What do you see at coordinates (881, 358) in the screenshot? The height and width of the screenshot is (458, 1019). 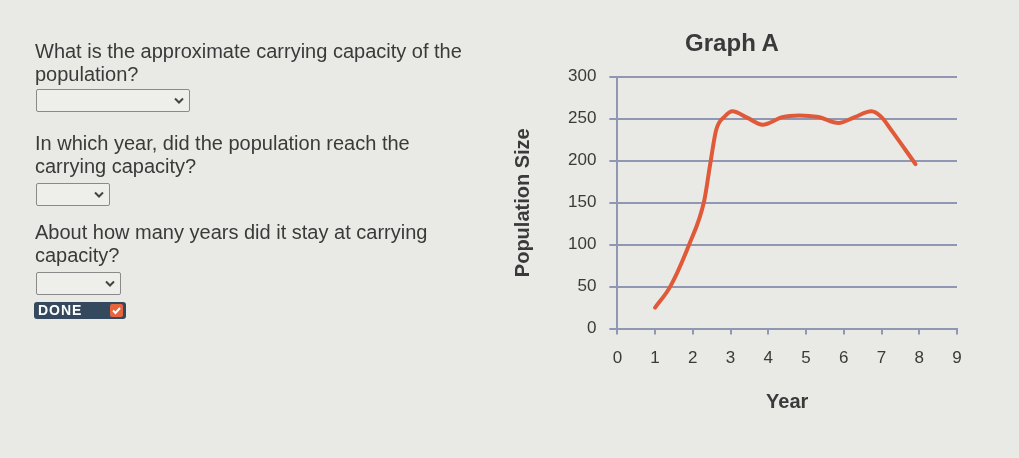 I see `x-tick-label: 7` at bounding box center [881, 358].